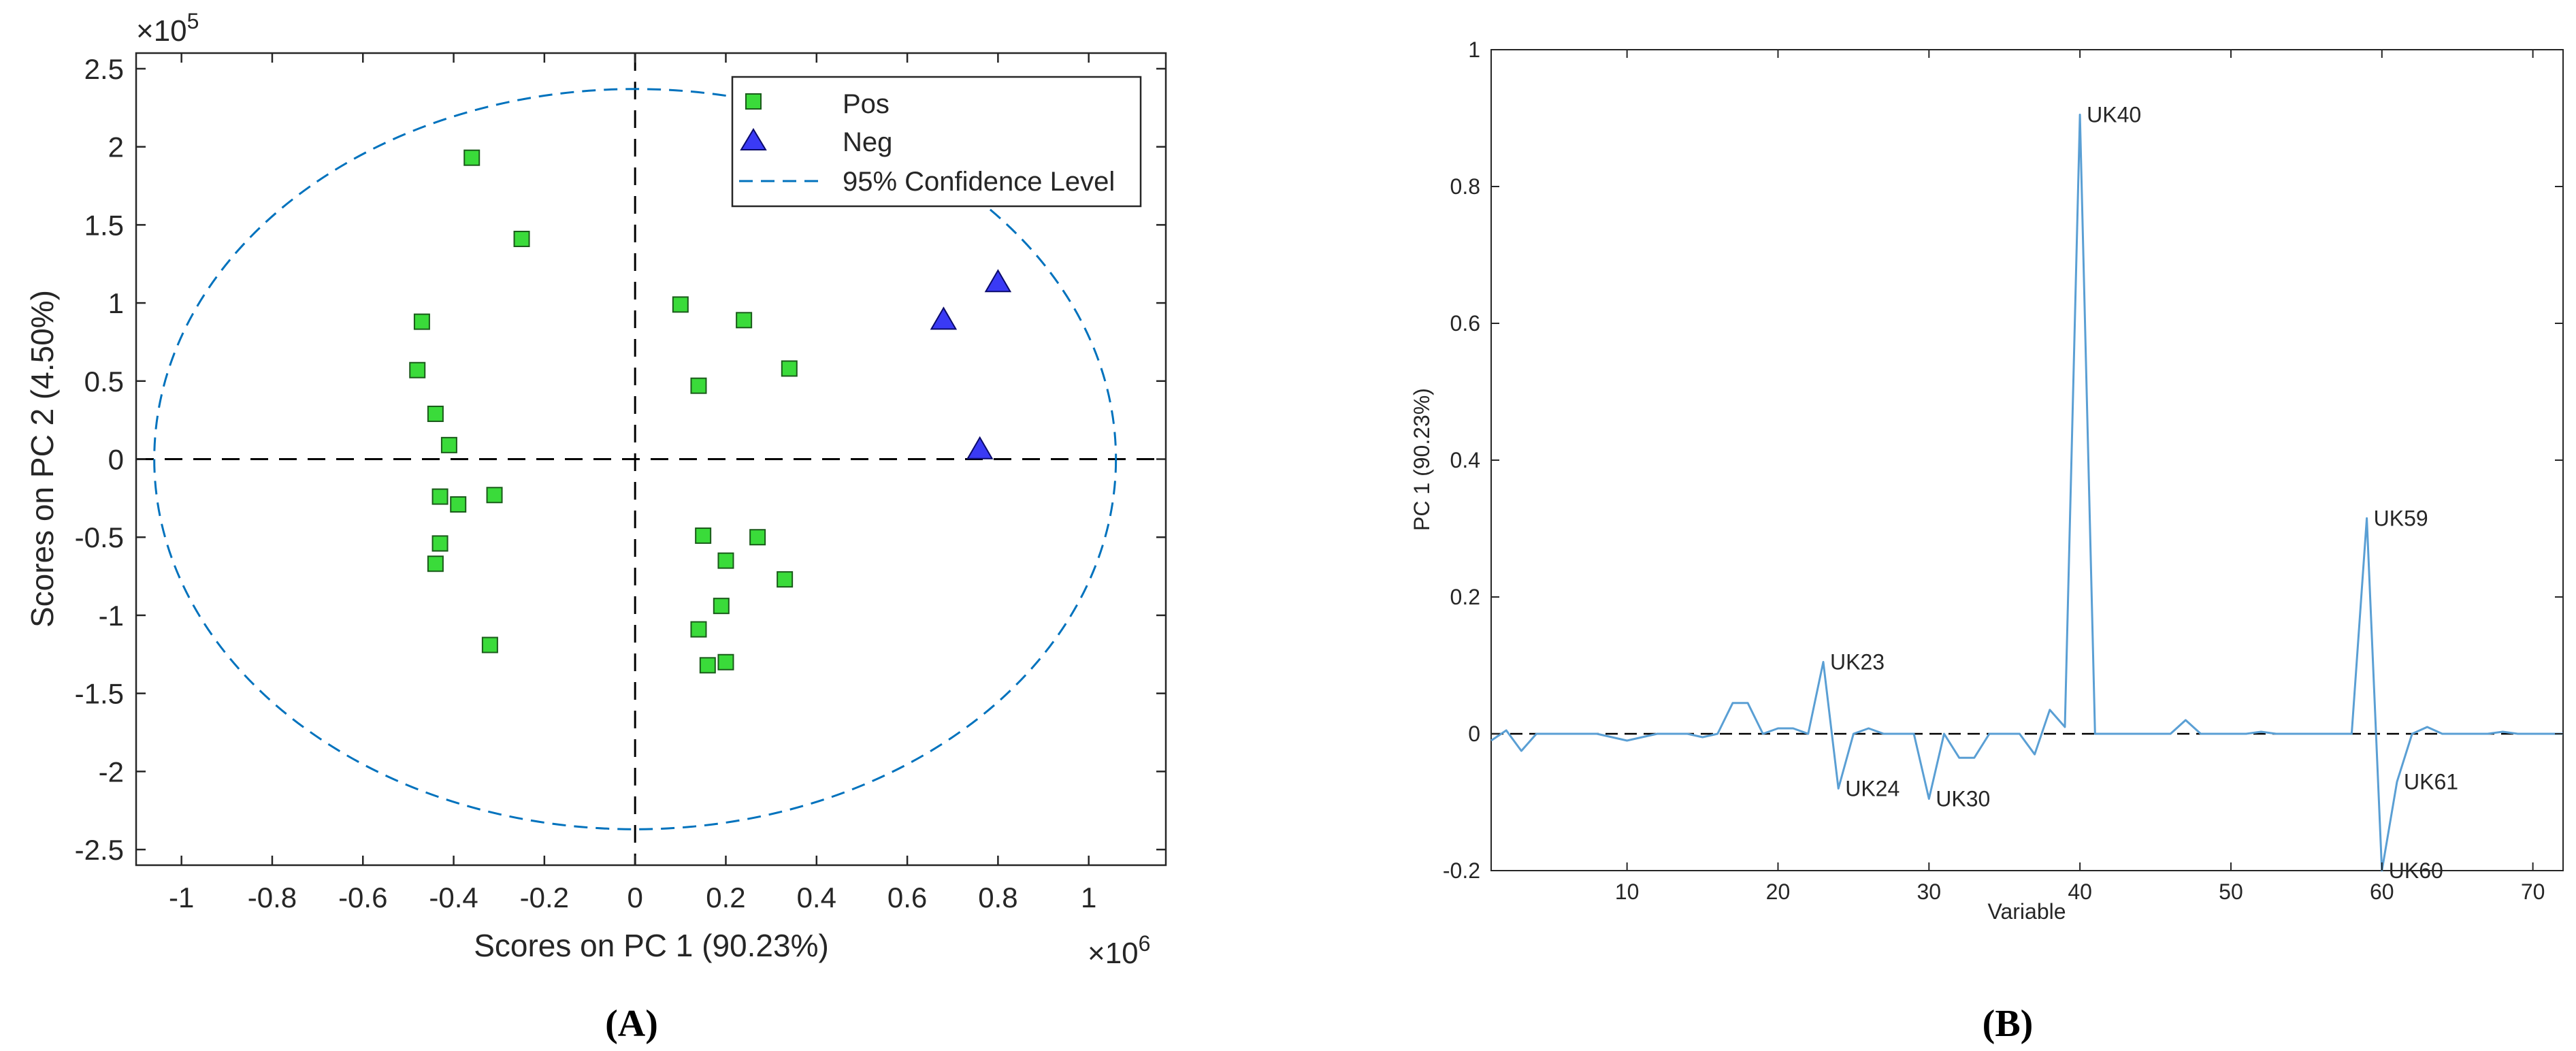 The height and width of the screenshot is (1051, 2576). Describe the element at coordinates (867, 142) in the screenshot. I see `legend-neg-label: Neg` at that location.